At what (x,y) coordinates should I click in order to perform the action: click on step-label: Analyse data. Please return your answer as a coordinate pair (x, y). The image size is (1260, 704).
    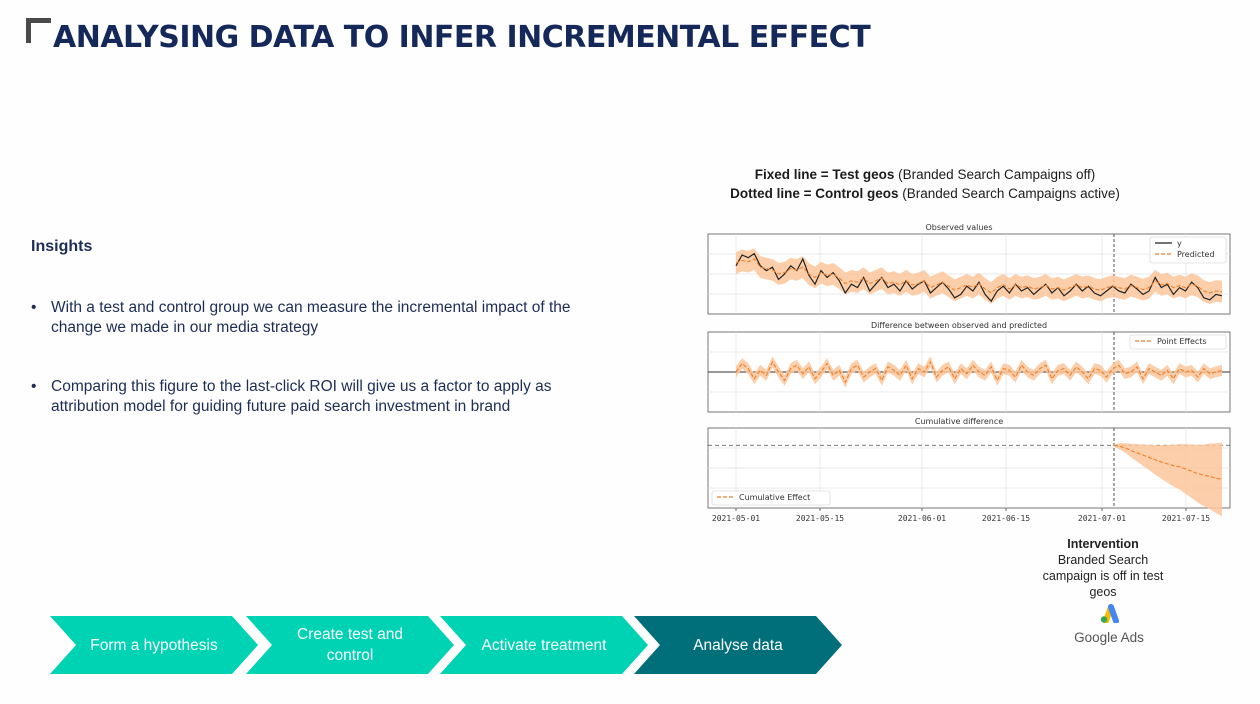
    Looking at the image, I should click on (738, 645).